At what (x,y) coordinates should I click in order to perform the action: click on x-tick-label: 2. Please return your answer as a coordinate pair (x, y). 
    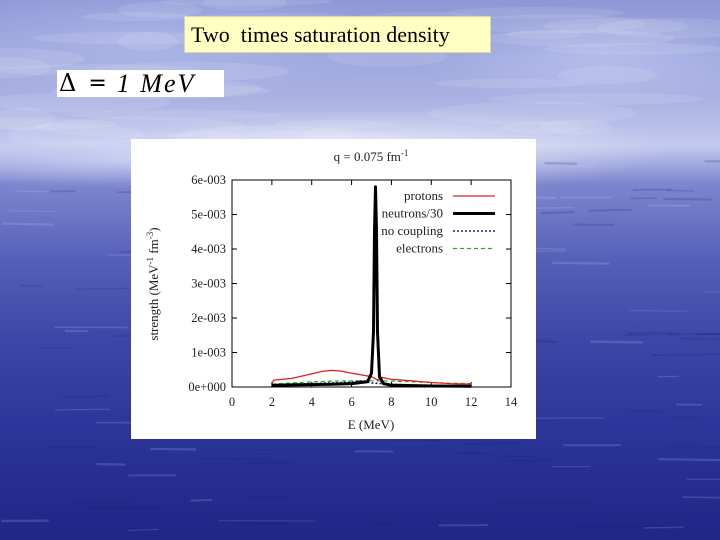
    Looking at the image, I should click on (272, 402).